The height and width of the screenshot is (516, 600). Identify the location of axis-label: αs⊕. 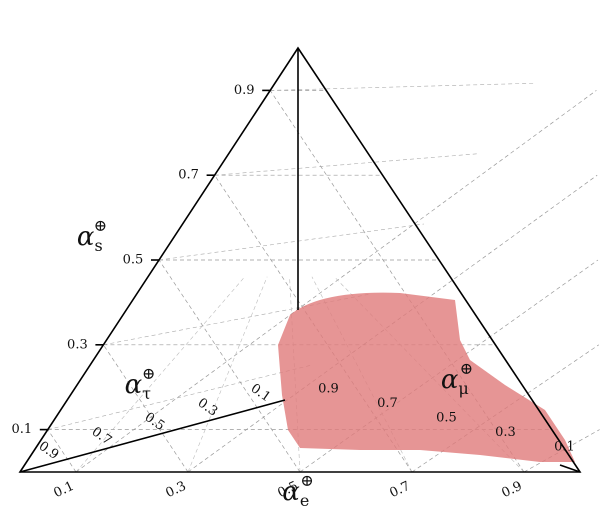
(92, 235).